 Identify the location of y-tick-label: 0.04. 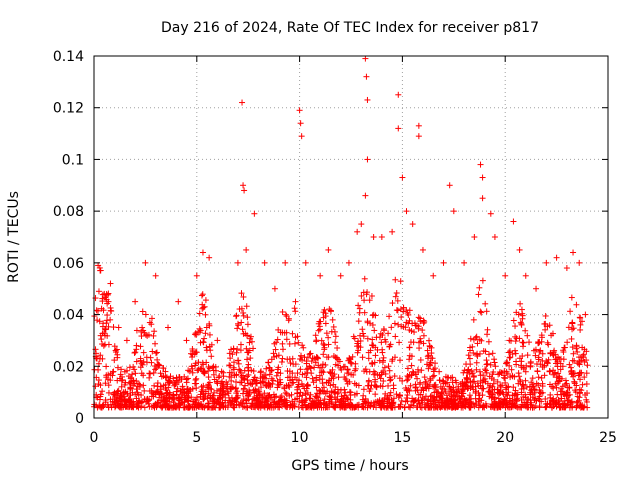
(68, 316).